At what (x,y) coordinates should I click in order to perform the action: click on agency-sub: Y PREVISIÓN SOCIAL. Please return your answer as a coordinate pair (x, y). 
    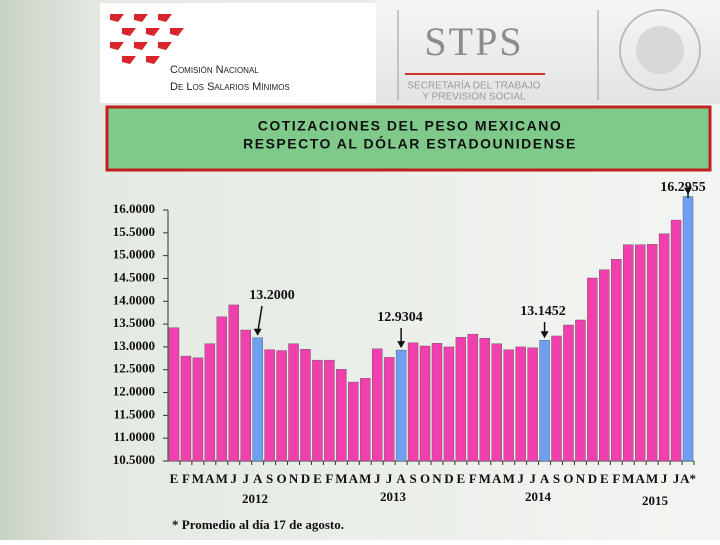
    Looking at the image, I should click on (474, 96).